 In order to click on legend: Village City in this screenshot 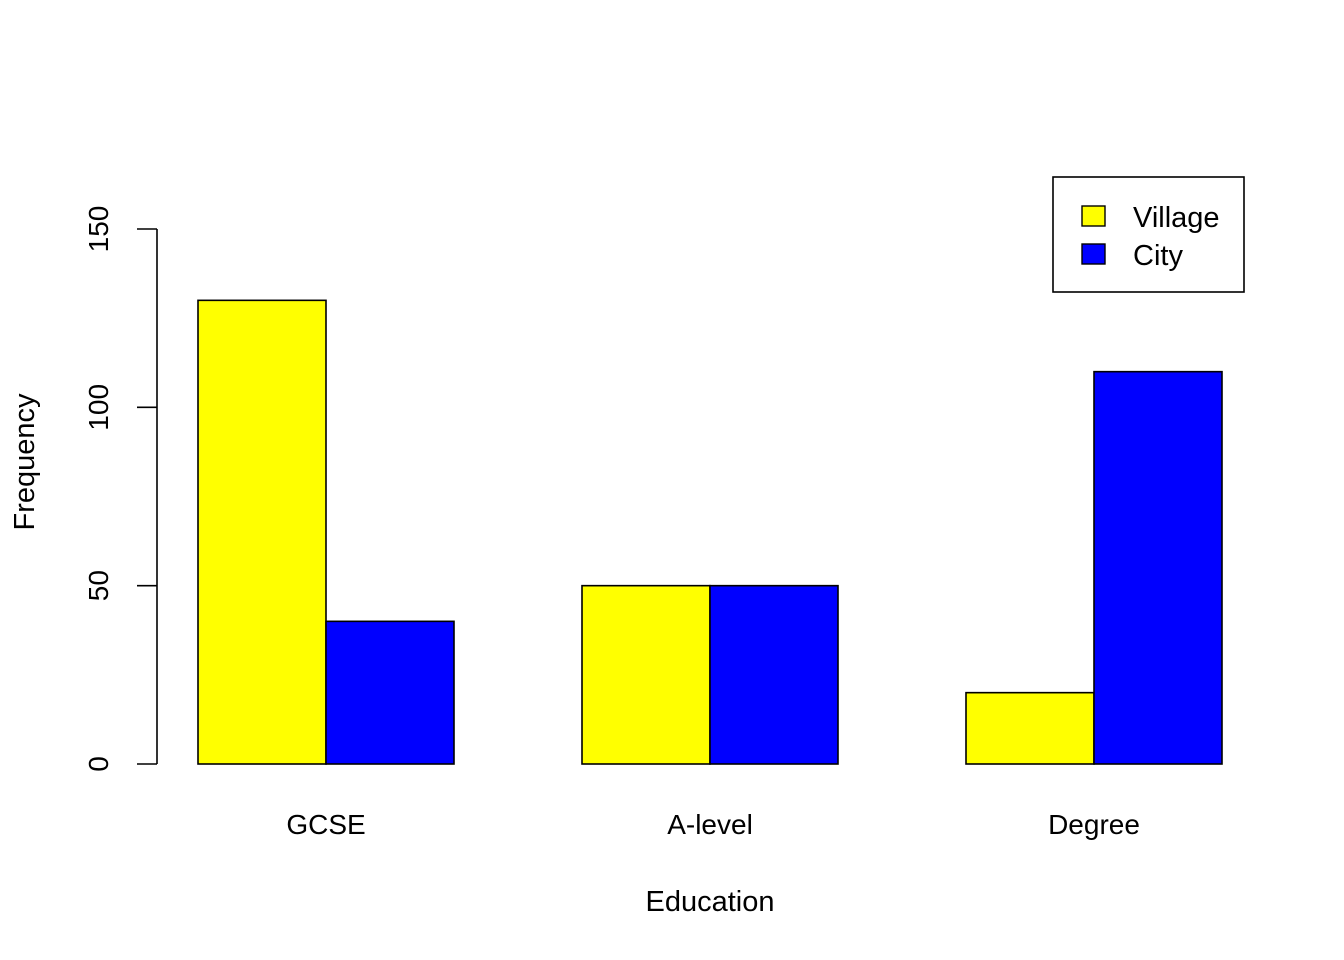, I will do `click(1148, 234)`.